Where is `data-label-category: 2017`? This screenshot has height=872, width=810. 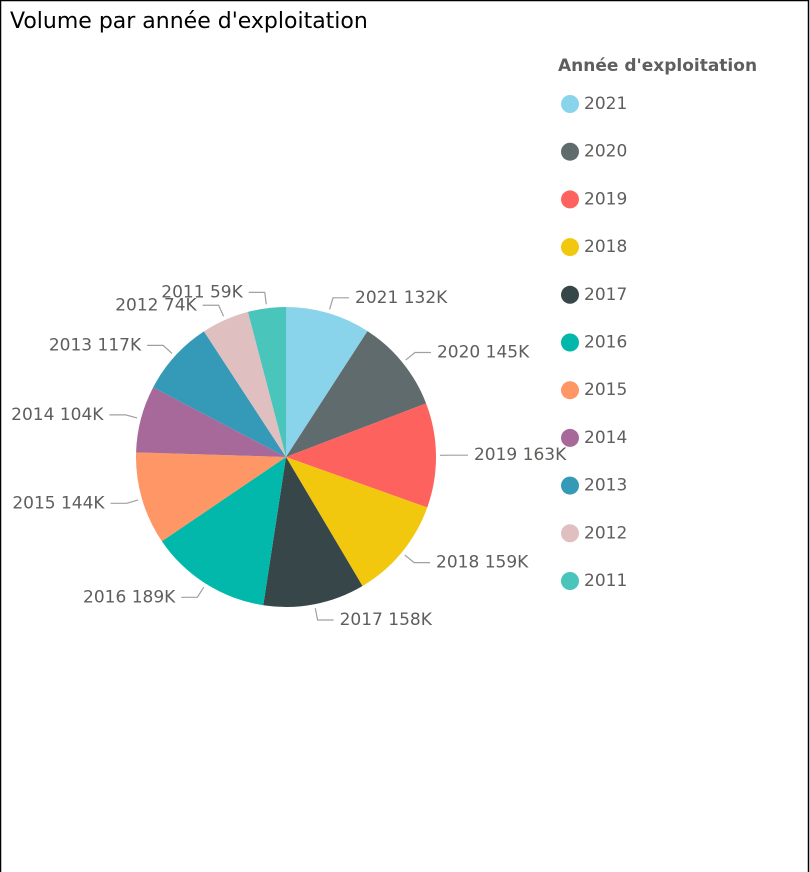
data-label-category: 2017 is located at coordinates (361, 620).